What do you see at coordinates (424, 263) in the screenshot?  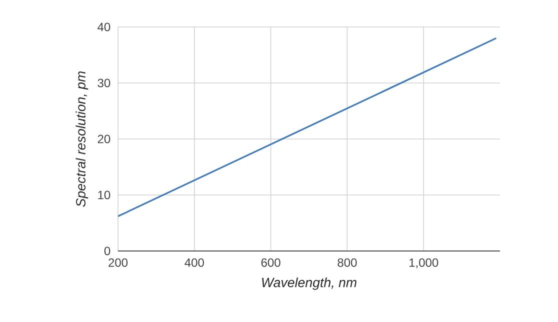 I see `x-tick-label: 1,000` at bounding box center [424, 263].